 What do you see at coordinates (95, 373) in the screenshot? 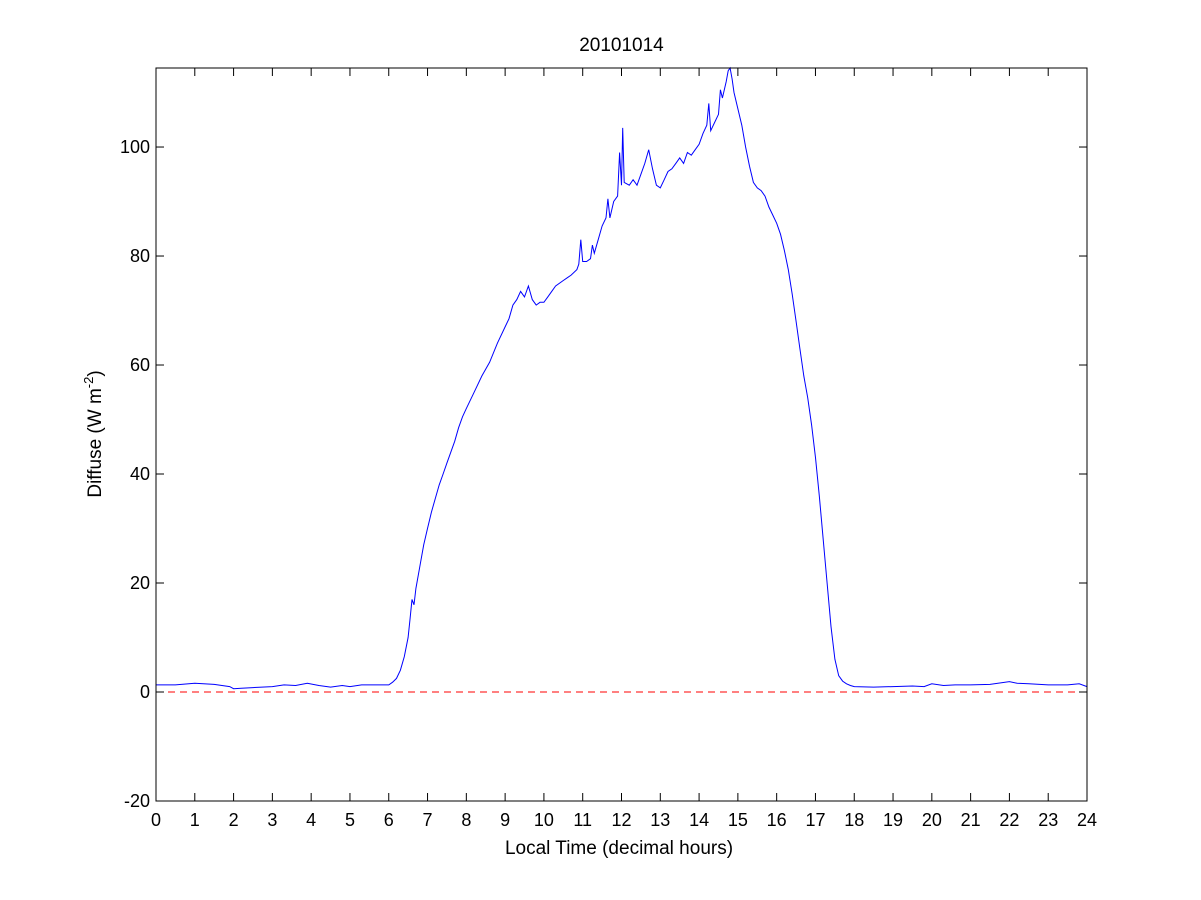
I see `y-axis-label-close: )` at bounding box center [95, 373].